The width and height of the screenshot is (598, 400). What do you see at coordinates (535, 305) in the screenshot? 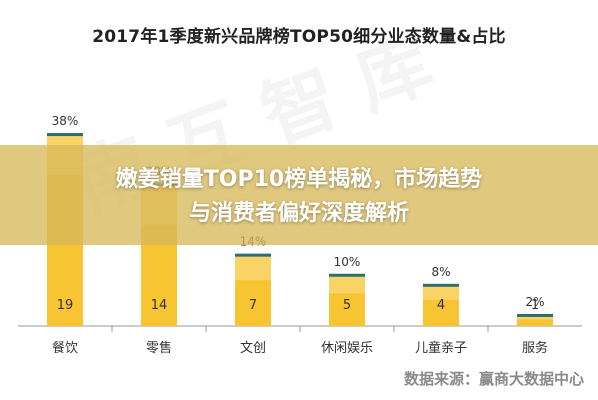
I see `value-label-6: 1` at bounding box center [535, 305].